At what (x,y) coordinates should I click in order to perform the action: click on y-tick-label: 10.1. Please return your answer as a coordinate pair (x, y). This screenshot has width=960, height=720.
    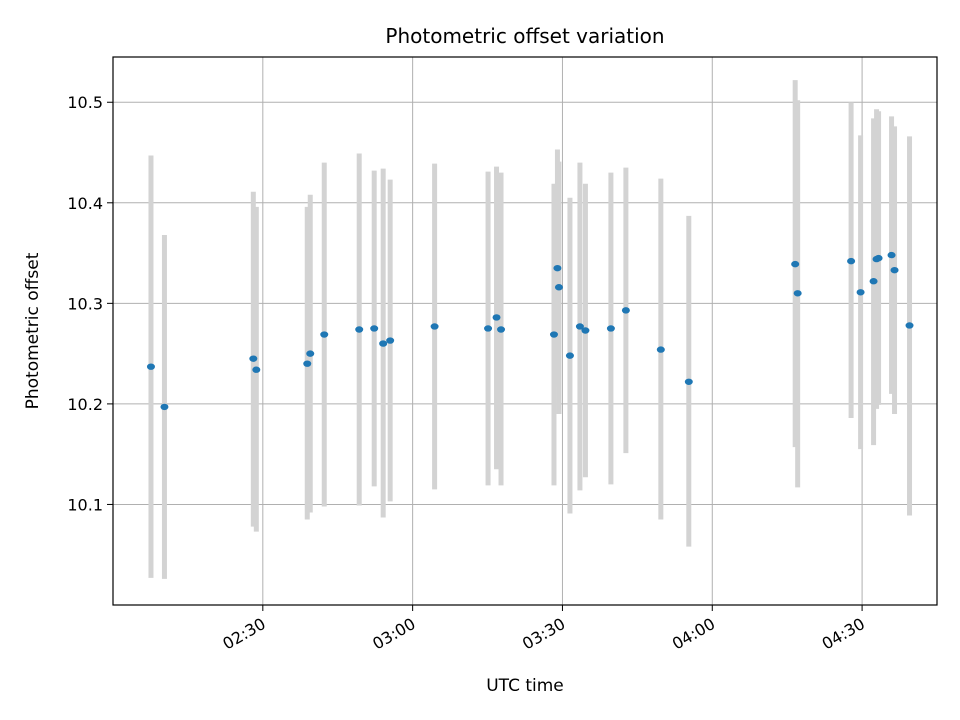
    Looking at the image, I should click on (85, 504).